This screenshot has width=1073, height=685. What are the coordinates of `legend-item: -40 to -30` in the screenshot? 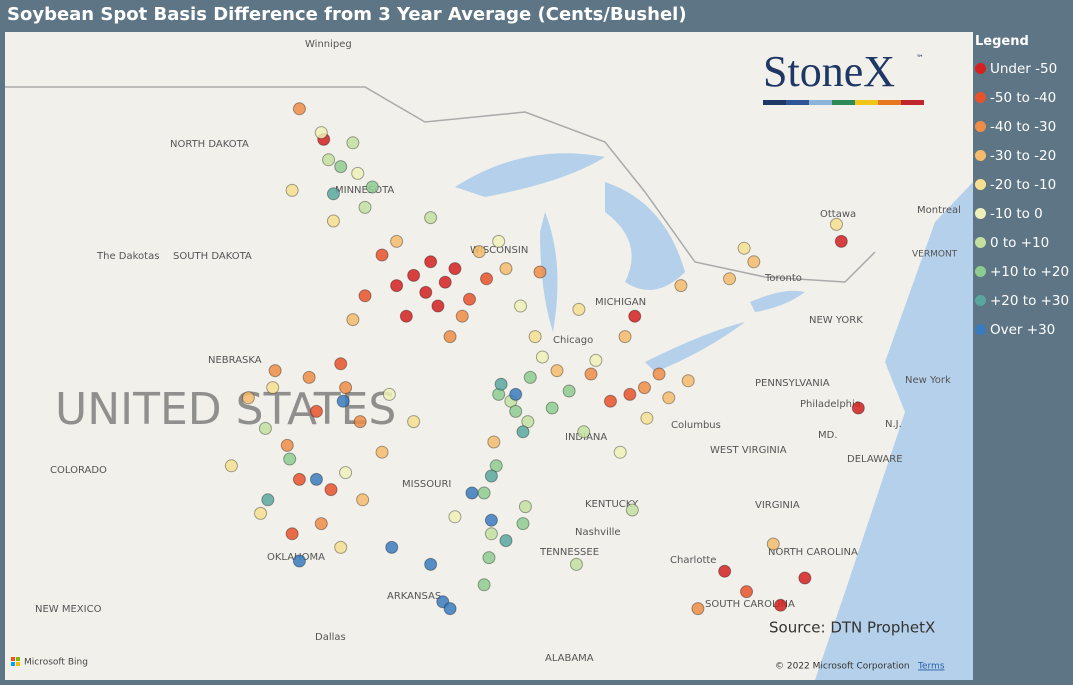 It's located at (1024, 126).